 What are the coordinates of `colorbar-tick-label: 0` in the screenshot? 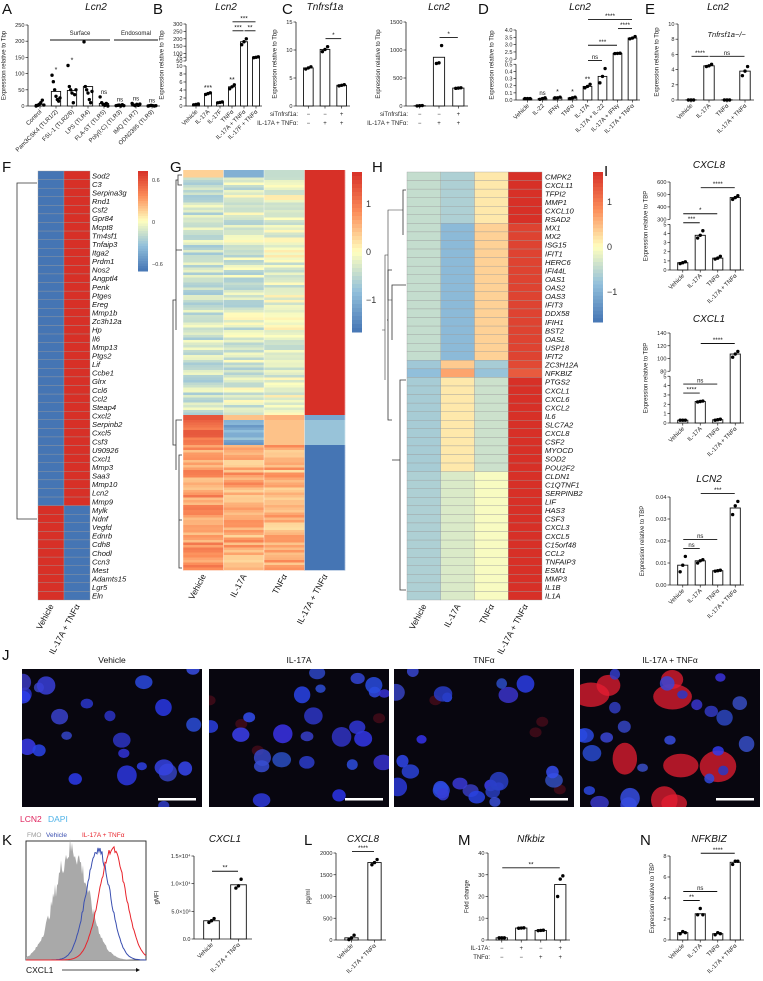 It's located at (153, 223).